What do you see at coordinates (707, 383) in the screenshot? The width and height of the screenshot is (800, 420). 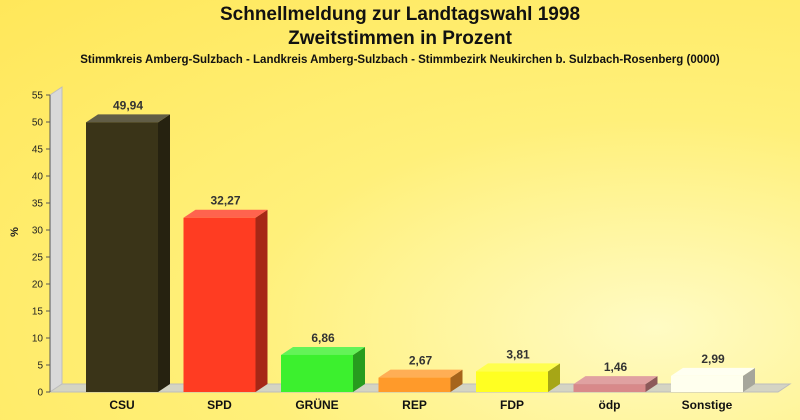 I see `bar-sonstige` at bounding box center [707, 383].